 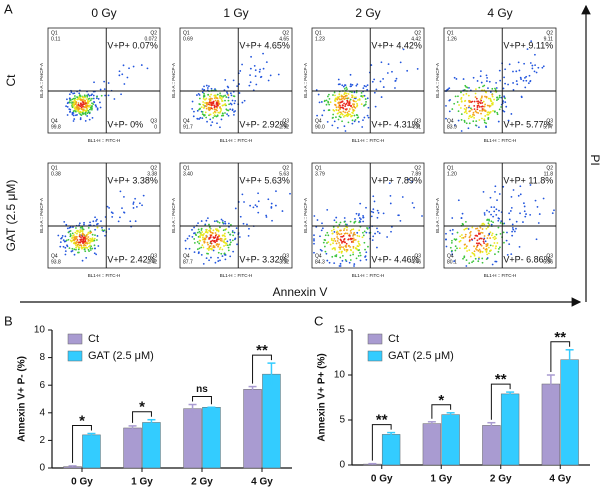 I want to click on y-axis-label: BL4-A :: PerCP-A, so click(x=305, y=215).